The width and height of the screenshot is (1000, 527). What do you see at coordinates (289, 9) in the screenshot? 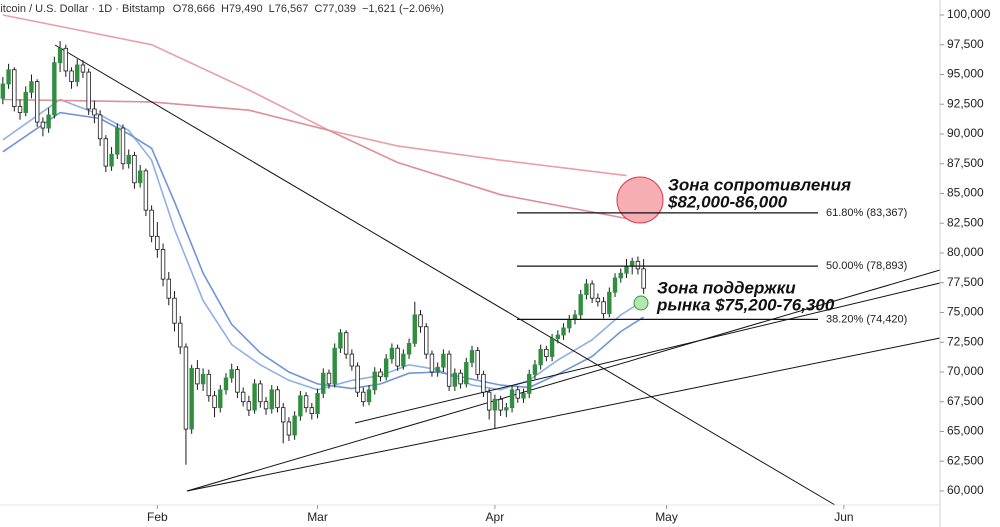
I see `ohlc-legend: L76,567` at bounding box center [289, 9].